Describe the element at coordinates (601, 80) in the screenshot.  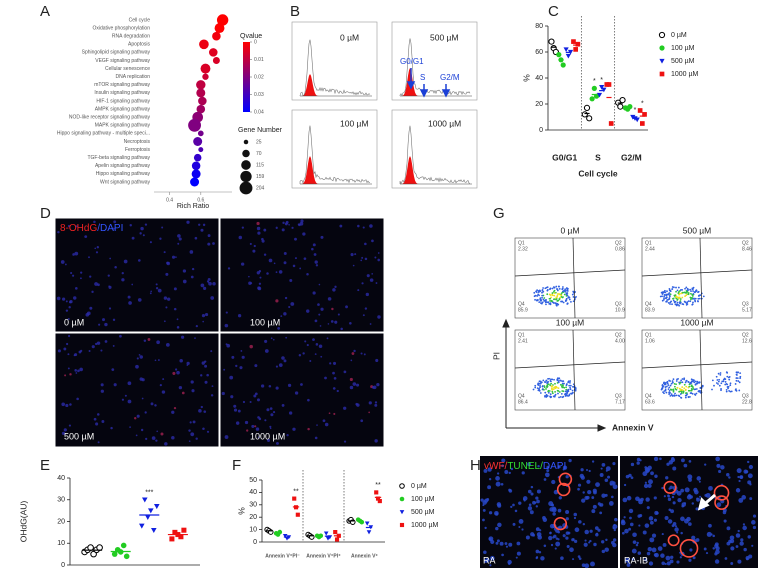
I see `significance: *` at that location.